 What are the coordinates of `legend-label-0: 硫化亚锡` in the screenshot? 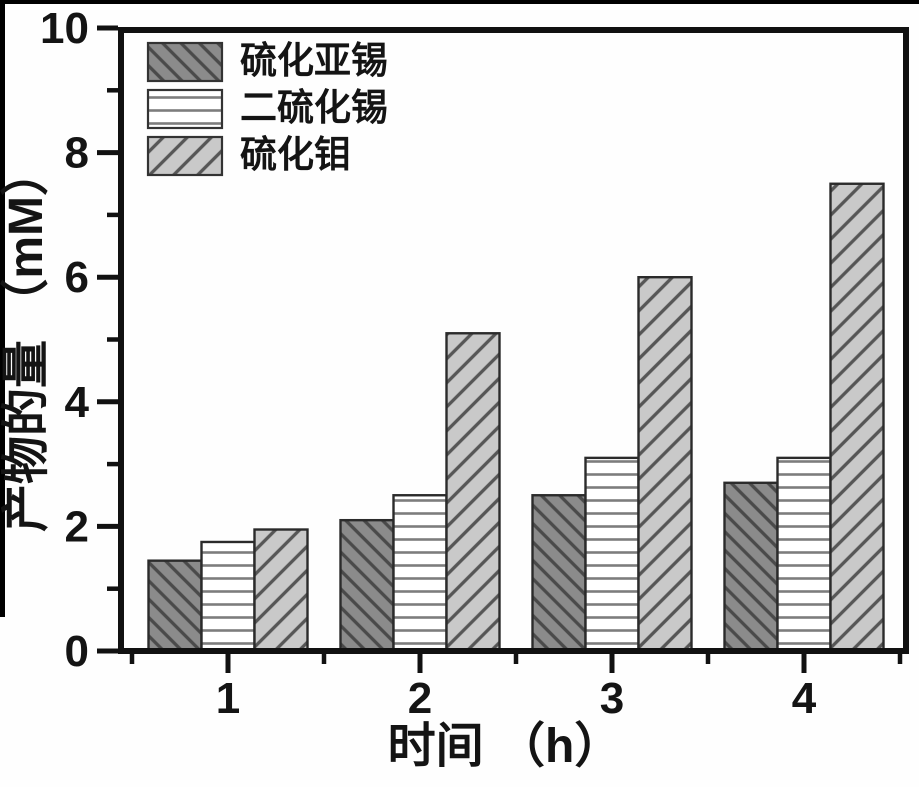 It's located at (314, 60).